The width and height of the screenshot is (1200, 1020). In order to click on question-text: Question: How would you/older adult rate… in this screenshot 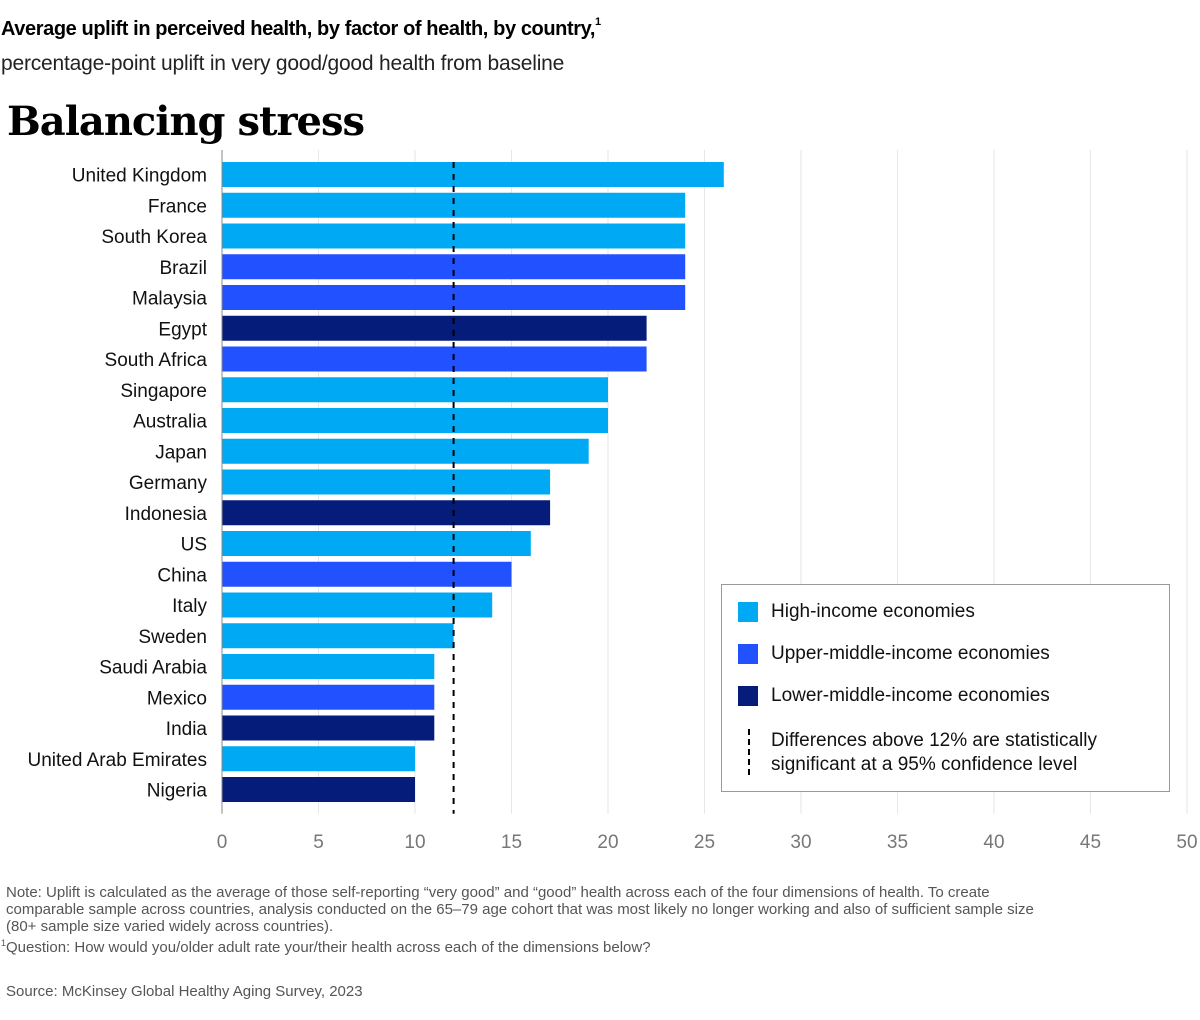, I will do `click(328, 947)`.